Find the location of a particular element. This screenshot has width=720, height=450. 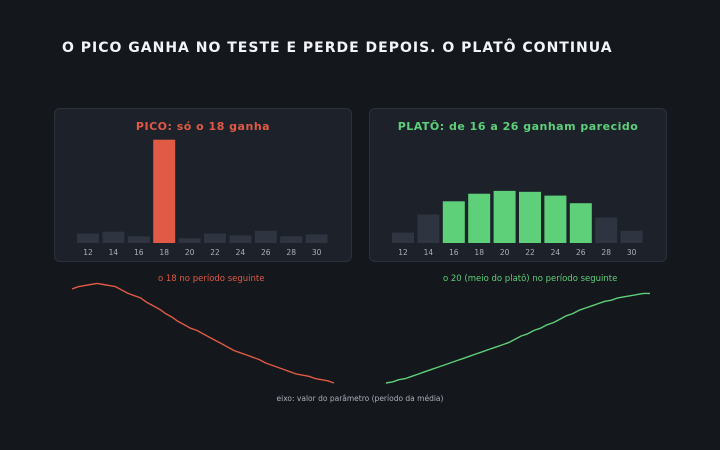

peak-tick-label: 30 is located at coordinates (317, 252).